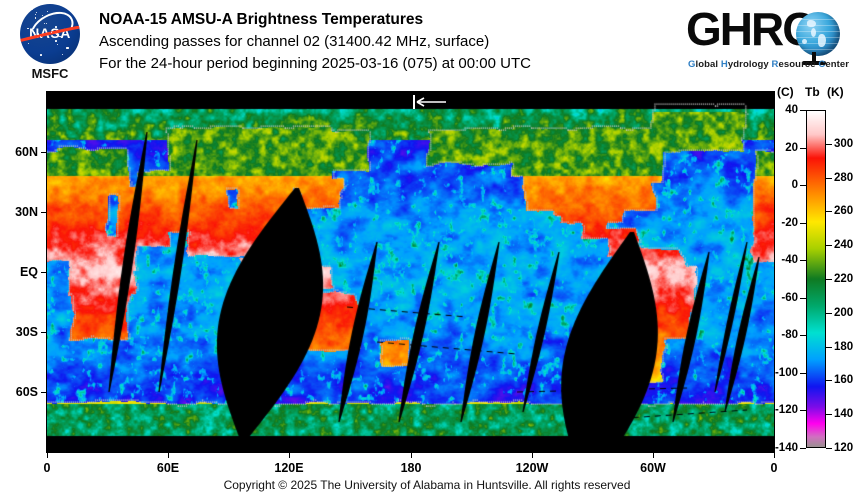 The height and width of the screenshot is (502, 854). I want to click on ghrc-logo: GHRC Global Hydrology Resource Center, so click(768, 39).